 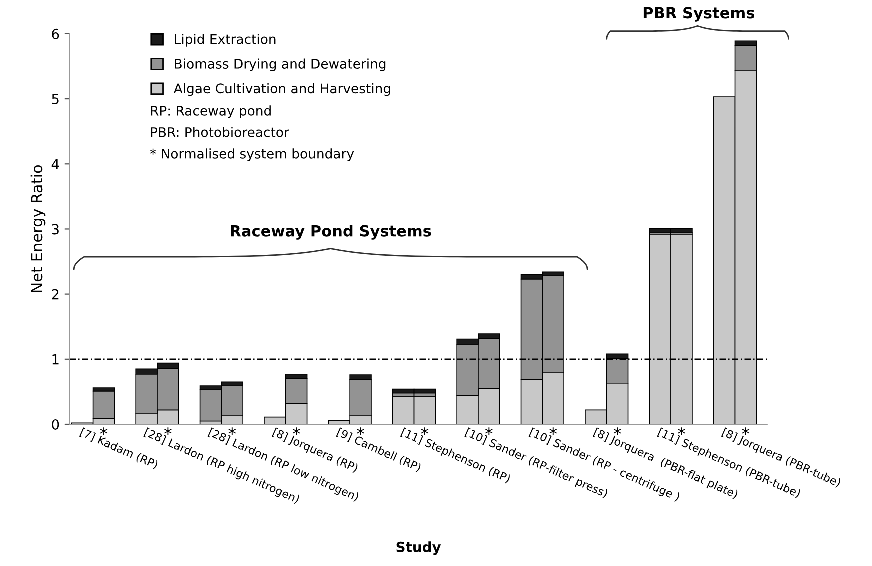 What do you see at coordinates (220, 132) in the screenshot?
I see `annotation: PBR: Photobioreactor` at bounding box center [220, 132].